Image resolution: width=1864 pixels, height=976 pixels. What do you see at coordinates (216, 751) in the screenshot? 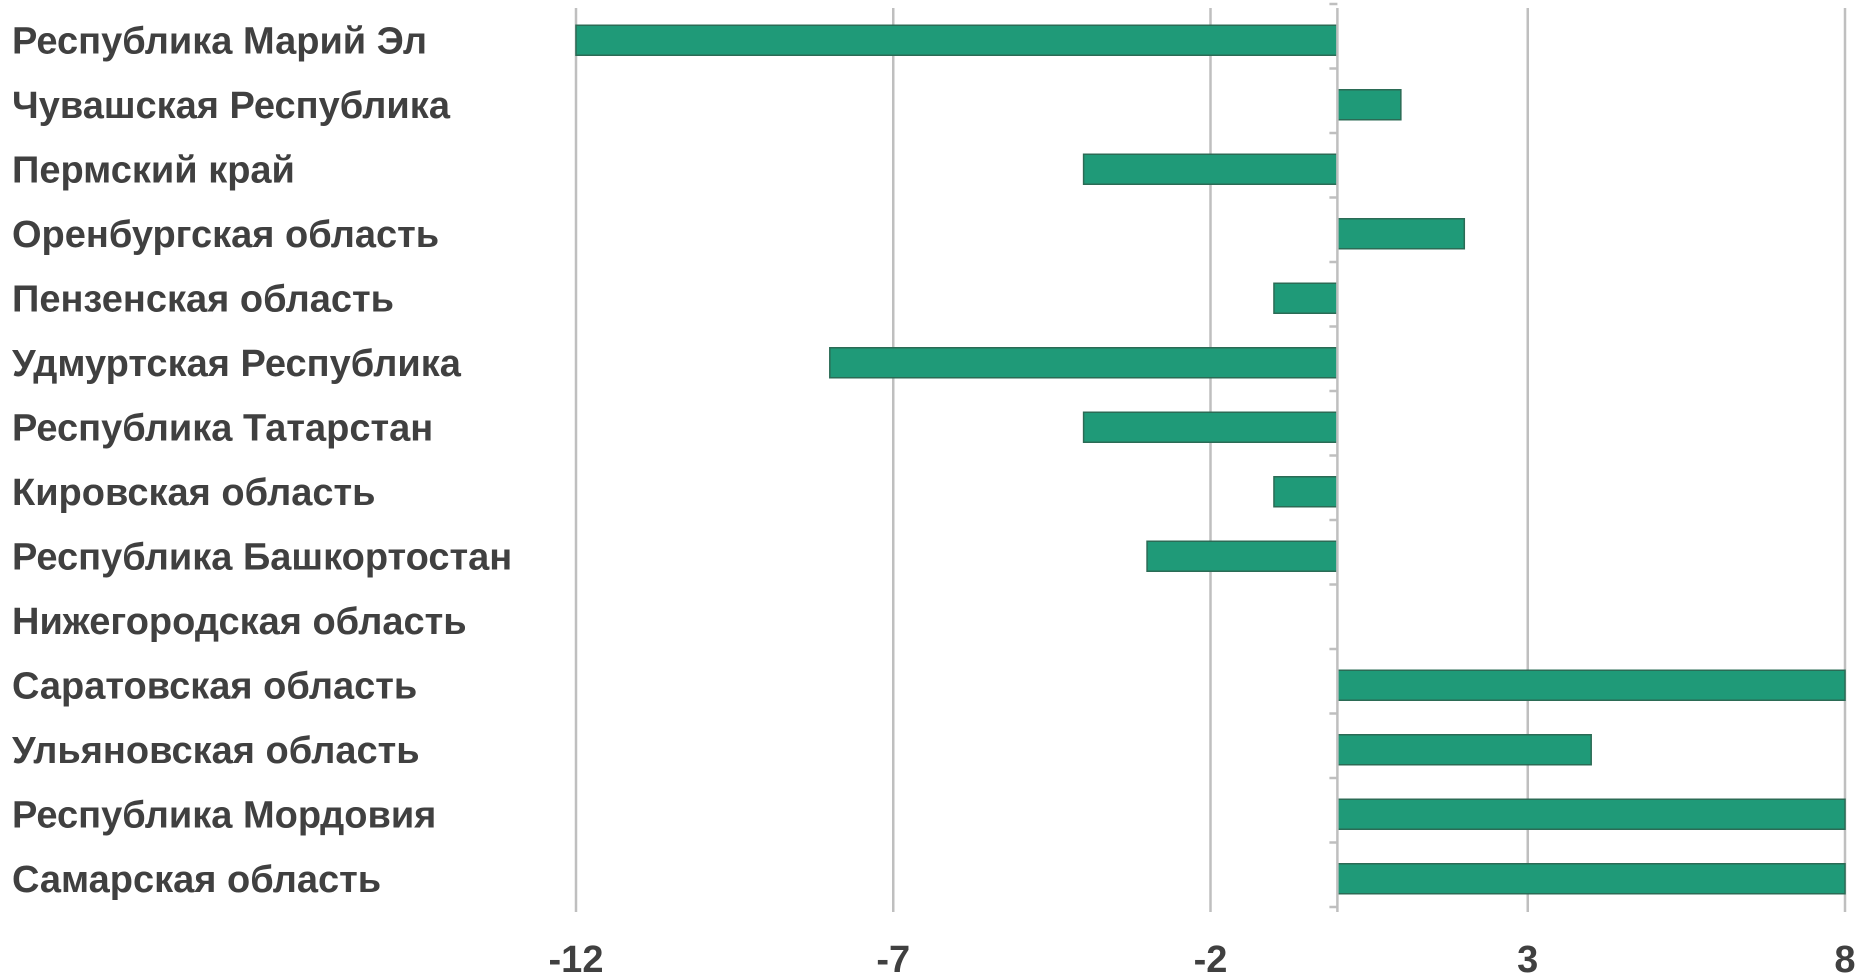
I see `category-label: Ульяновская область` at bounding box center [216, 751].